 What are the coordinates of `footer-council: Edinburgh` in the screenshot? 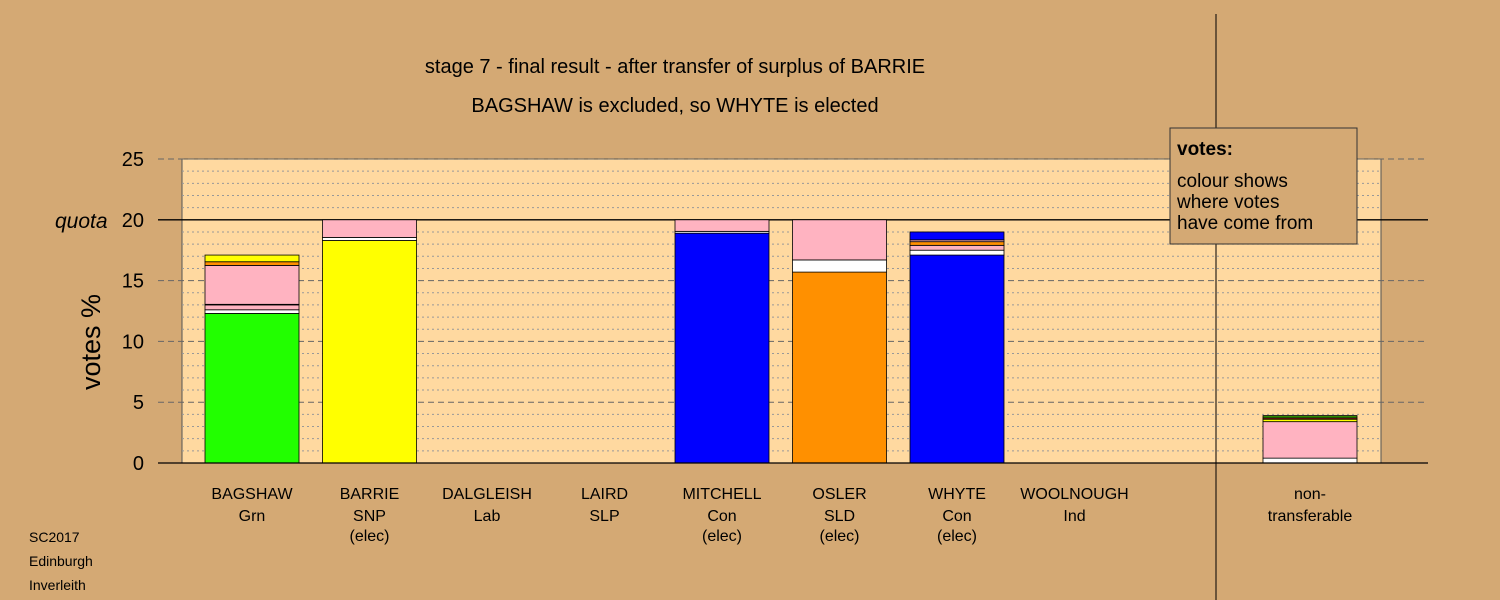 It's located at (61, 561).